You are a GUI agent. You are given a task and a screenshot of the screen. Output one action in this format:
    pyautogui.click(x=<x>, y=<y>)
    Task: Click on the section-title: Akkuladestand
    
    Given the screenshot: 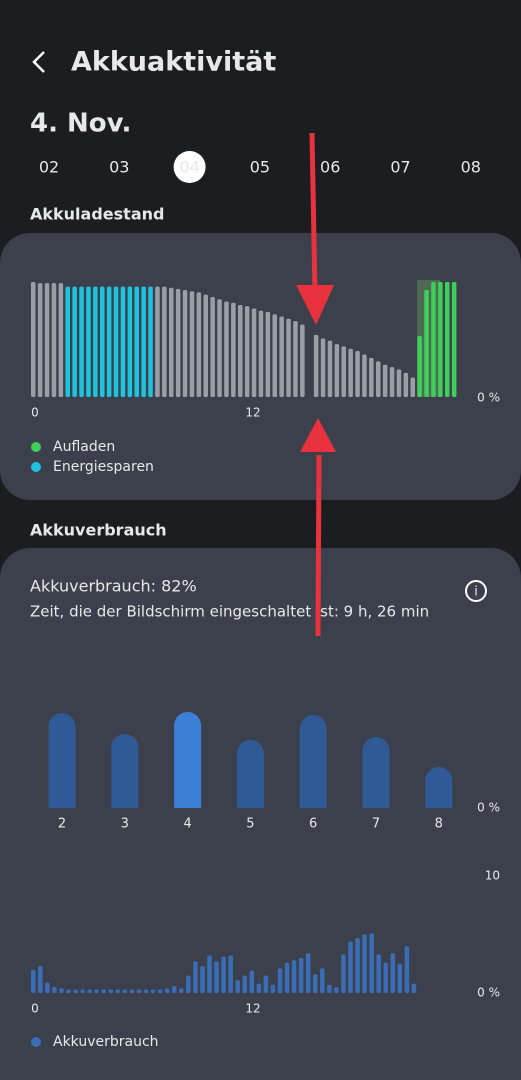 What is the action you would take?
    pyautogui.click(x=97, y=214)
    